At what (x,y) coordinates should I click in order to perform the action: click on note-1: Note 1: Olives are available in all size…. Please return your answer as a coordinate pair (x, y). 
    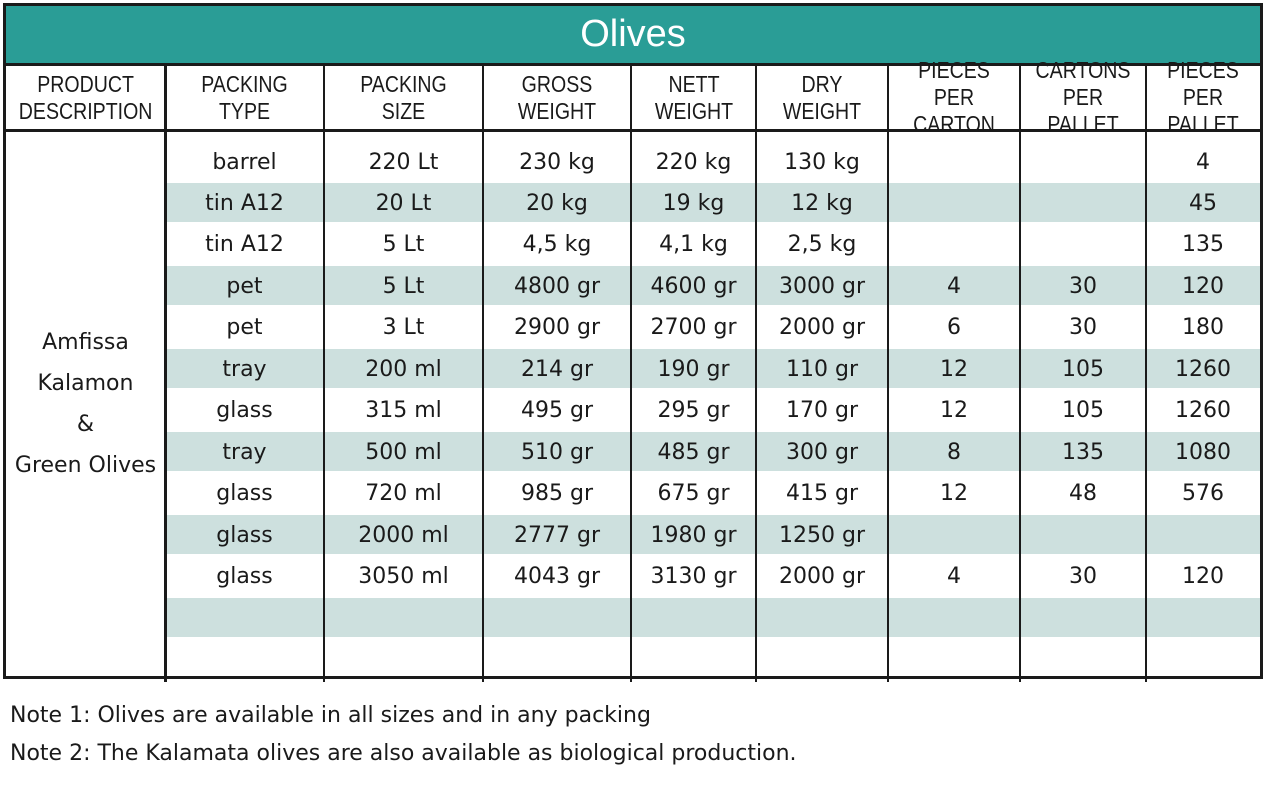
    Looking at the image, I should click on (330, 715).